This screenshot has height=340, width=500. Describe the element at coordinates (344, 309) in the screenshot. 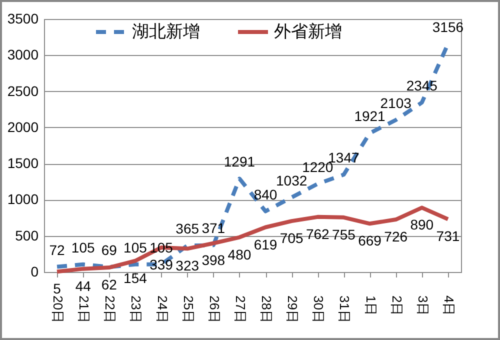

I see `x-tick-label: 31日` at that location.